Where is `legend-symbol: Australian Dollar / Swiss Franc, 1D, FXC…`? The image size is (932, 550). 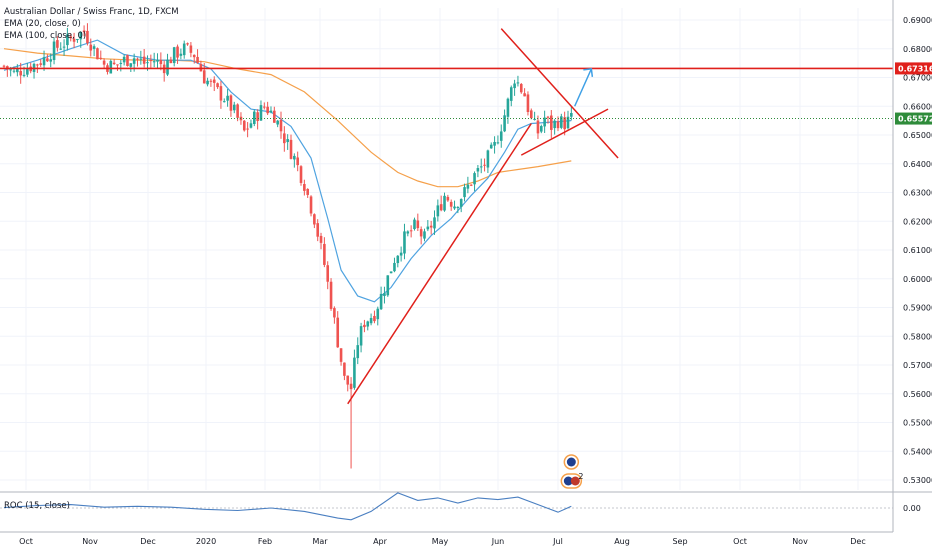 legend-symbol: Australian Dollar / Swiss Franc, 1D, FXC… is located at coordinates (91, 12).